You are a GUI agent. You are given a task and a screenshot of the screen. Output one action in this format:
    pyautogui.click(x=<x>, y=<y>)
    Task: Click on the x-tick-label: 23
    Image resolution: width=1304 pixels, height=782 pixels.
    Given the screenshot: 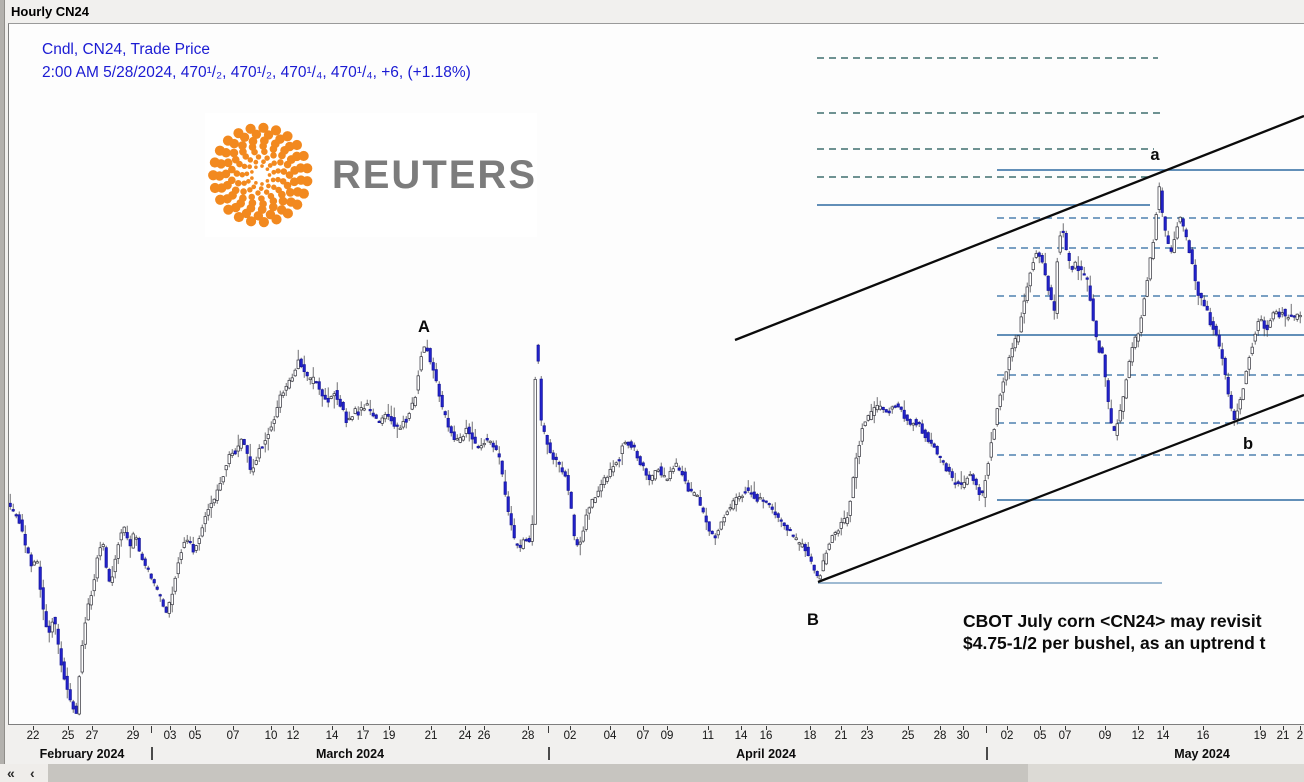 What is the action you would take?
    pyautogui.click(x=867, y=736)
    